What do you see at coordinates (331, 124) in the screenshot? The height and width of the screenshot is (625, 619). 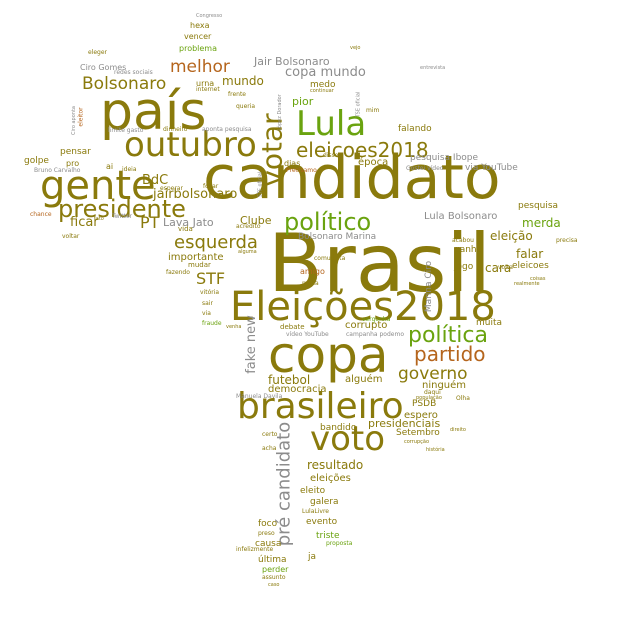 I see `word-lula: Lula` at bounding box center [331, 124].